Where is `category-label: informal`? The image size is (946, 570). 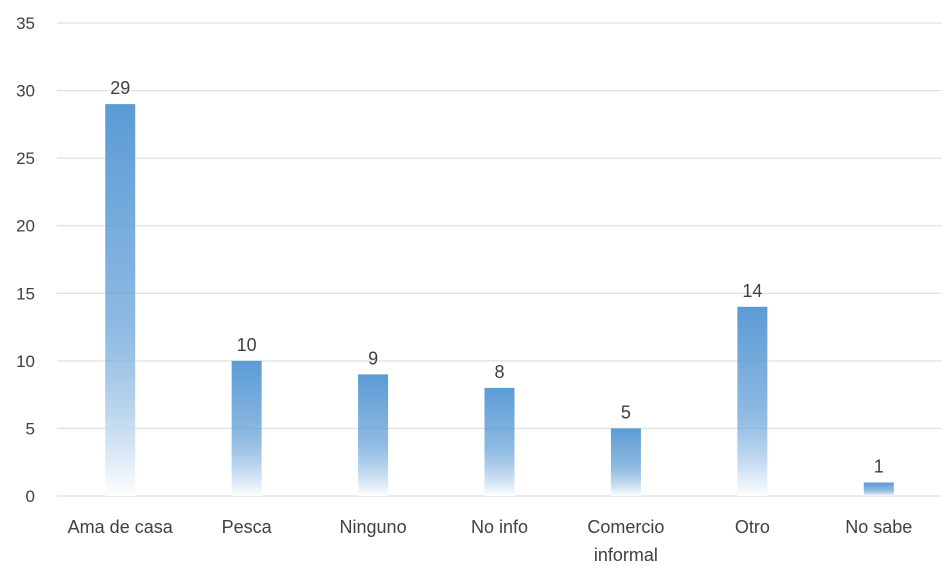 category-label: informal is located at coordinates (626, 555).